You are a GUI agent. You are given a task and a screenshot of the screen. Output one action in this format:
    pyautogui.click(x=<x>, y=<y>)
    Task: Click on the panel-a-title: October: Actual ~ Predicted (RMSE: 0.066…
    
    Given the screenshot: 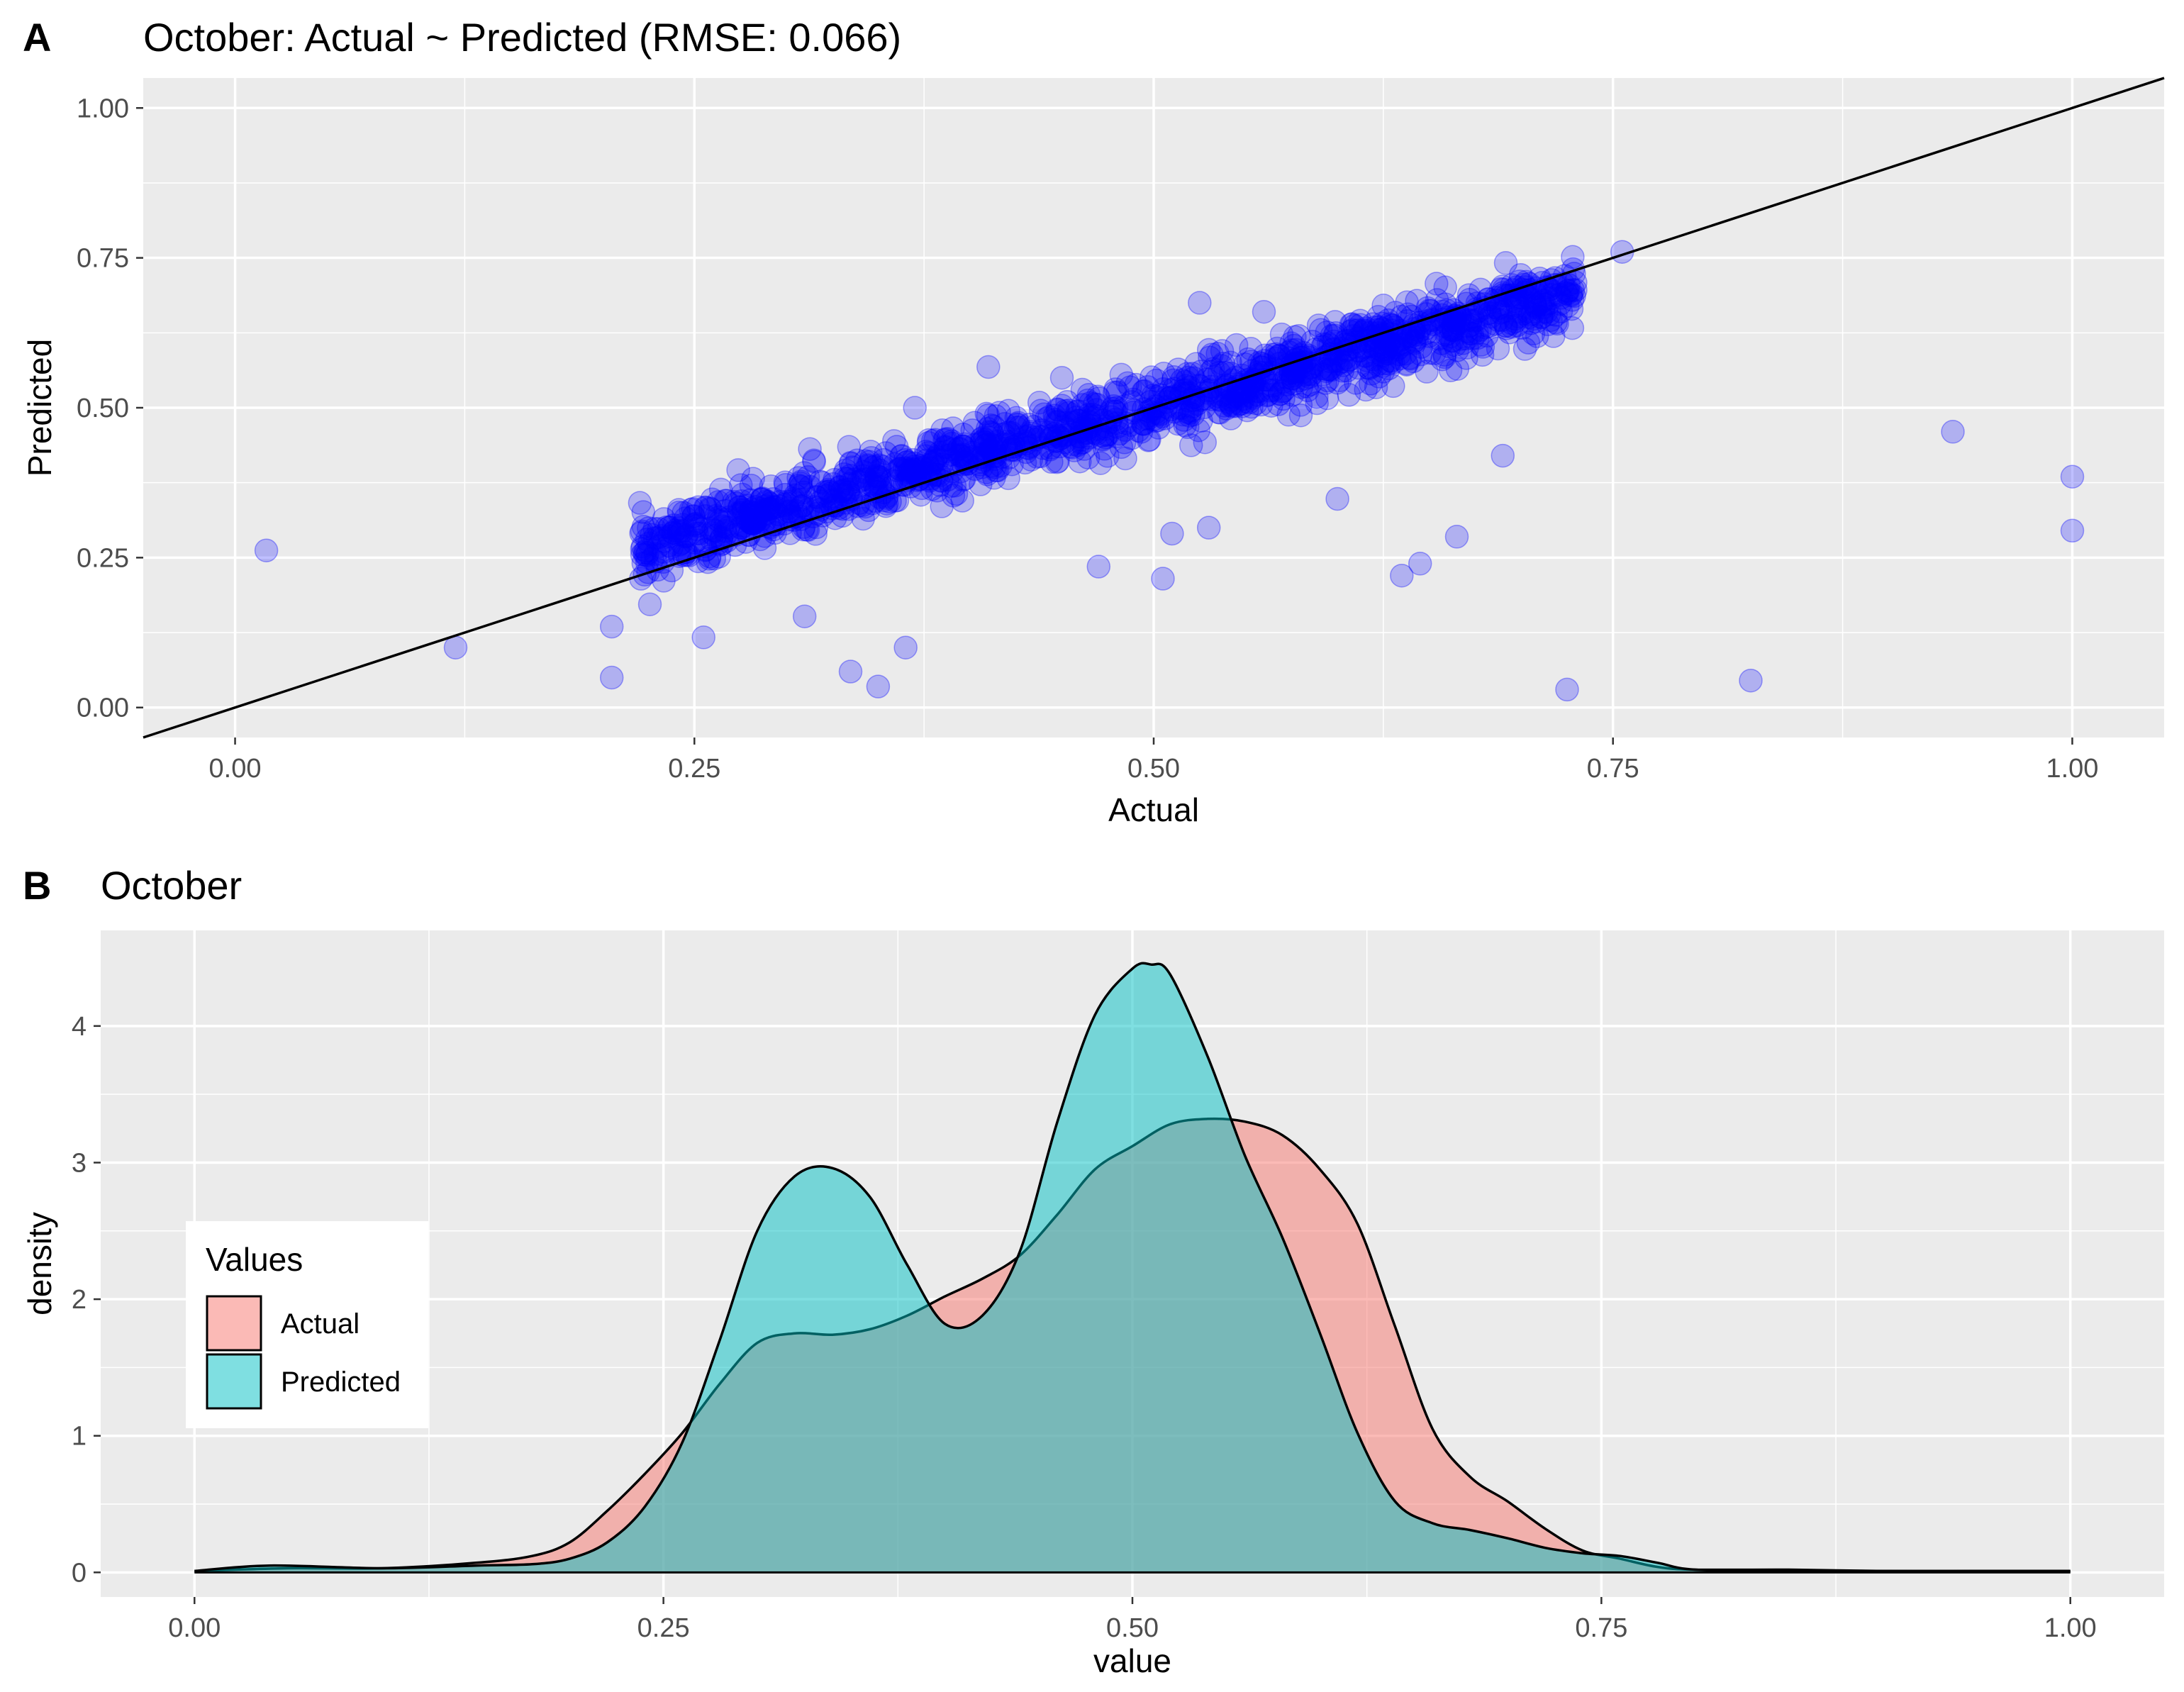 What is the action you would take?
    pyautogui.click(x=522, y=38)
    